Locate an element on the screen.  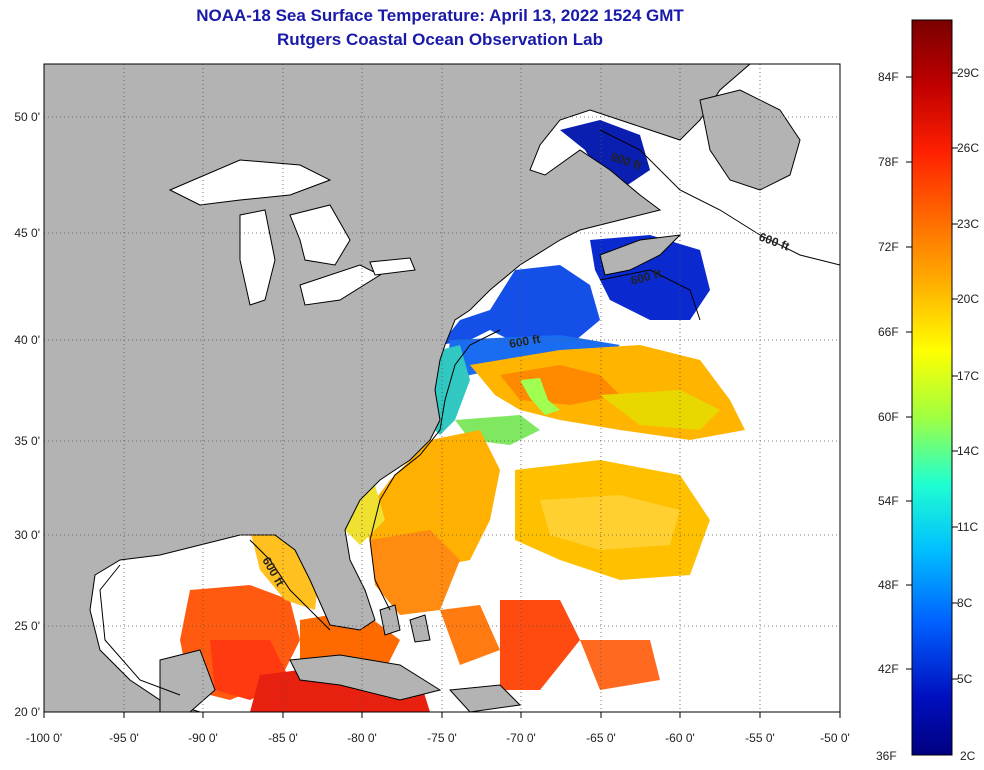
lat-label: 25 0' is located at coordinates (27, 626).